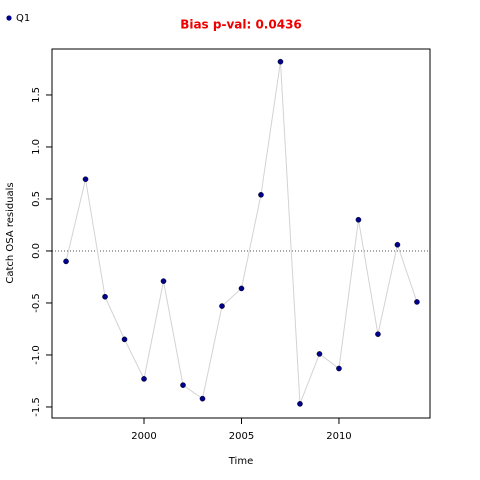 The height and width of the screenshot is (480, 480). I want to click on y-tick-label: 1.0, so click(36, 147).